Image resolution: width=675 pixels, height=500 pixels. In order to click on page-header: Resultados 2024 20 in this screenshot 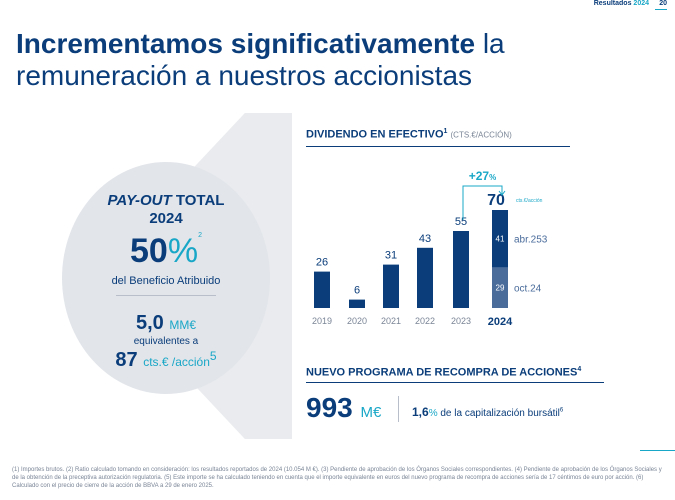, I will do `click(337, 5)`.